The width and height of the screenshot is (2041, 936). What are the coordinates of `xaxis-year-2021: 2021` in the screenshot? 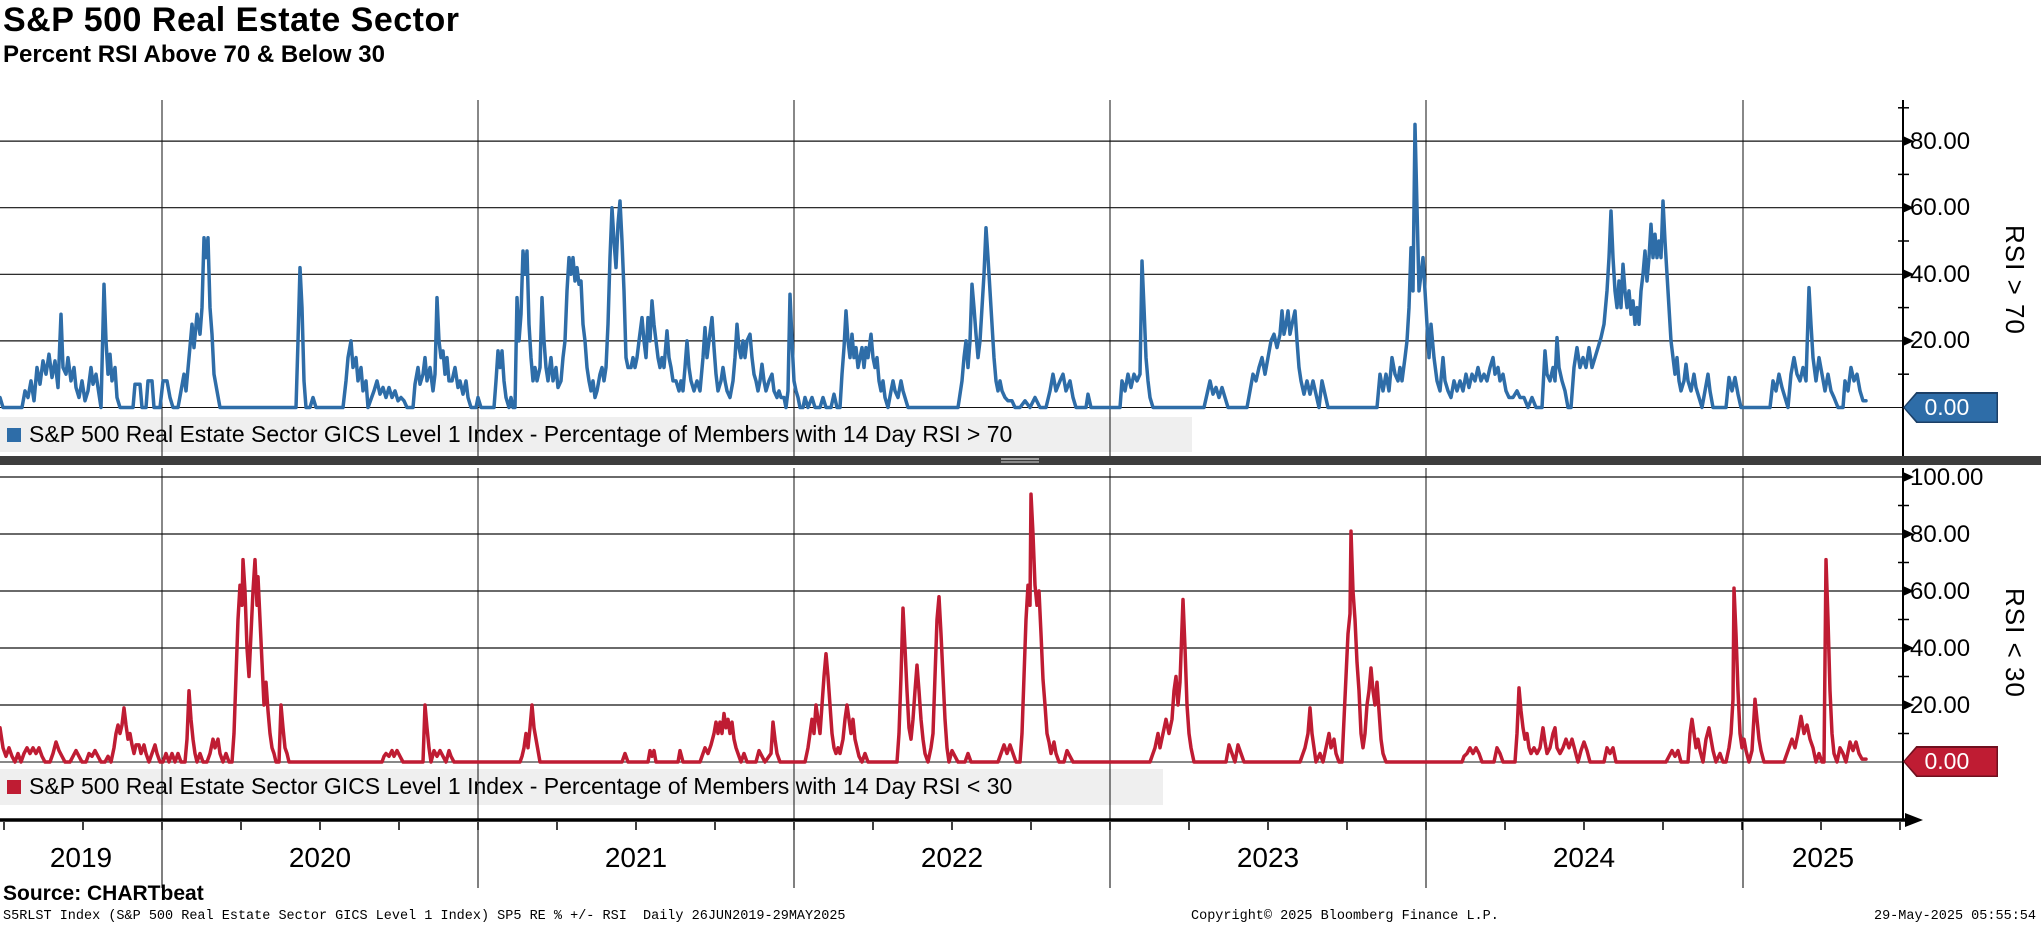 It's located at (636, 857).